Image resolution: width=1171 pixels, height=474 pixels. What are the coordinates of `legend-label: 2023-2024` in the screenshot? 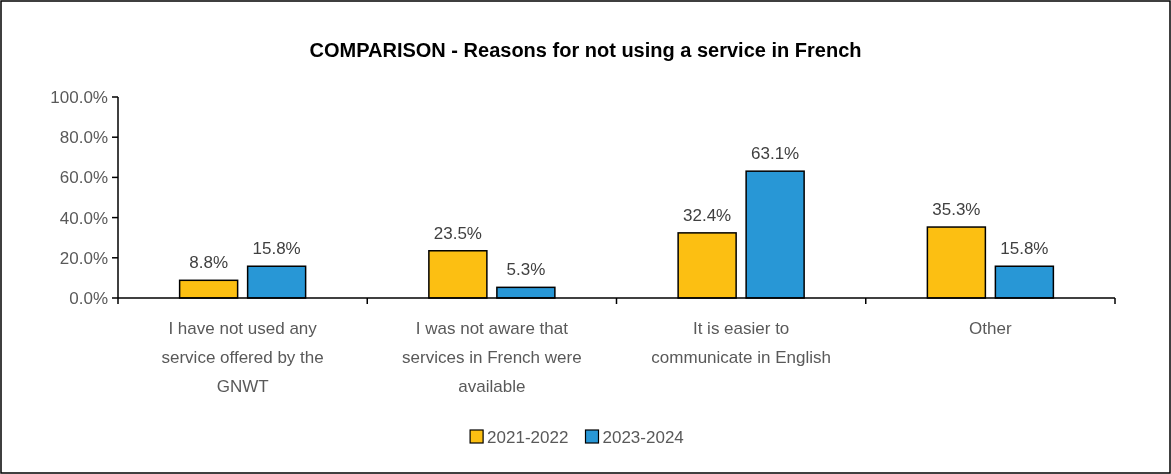 It's located at (643, 437).